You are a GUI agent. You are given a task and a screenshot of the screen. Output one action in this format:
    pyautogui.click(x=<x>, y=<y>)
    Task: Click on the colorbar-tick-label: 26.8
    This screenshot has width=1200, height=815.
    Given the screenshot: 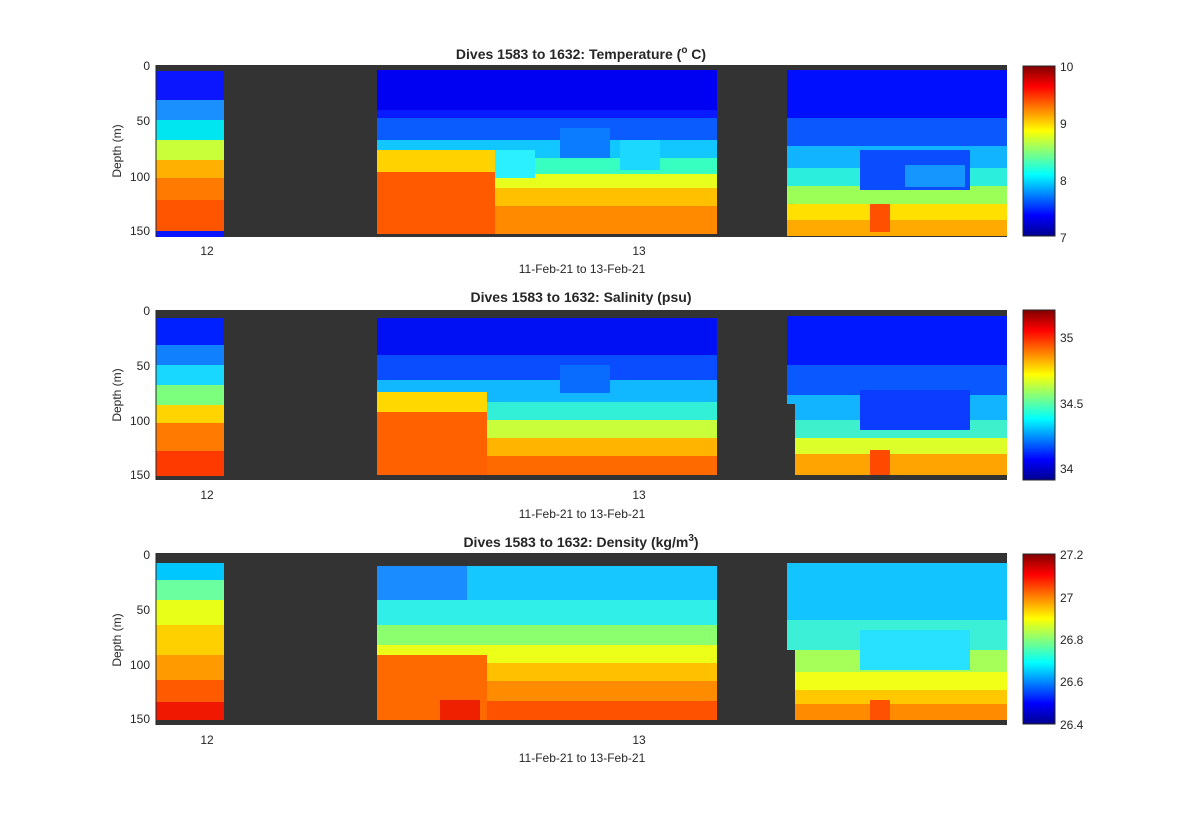 What is the action you would take?
    pyautogui.click(x=1072, y=640)
    